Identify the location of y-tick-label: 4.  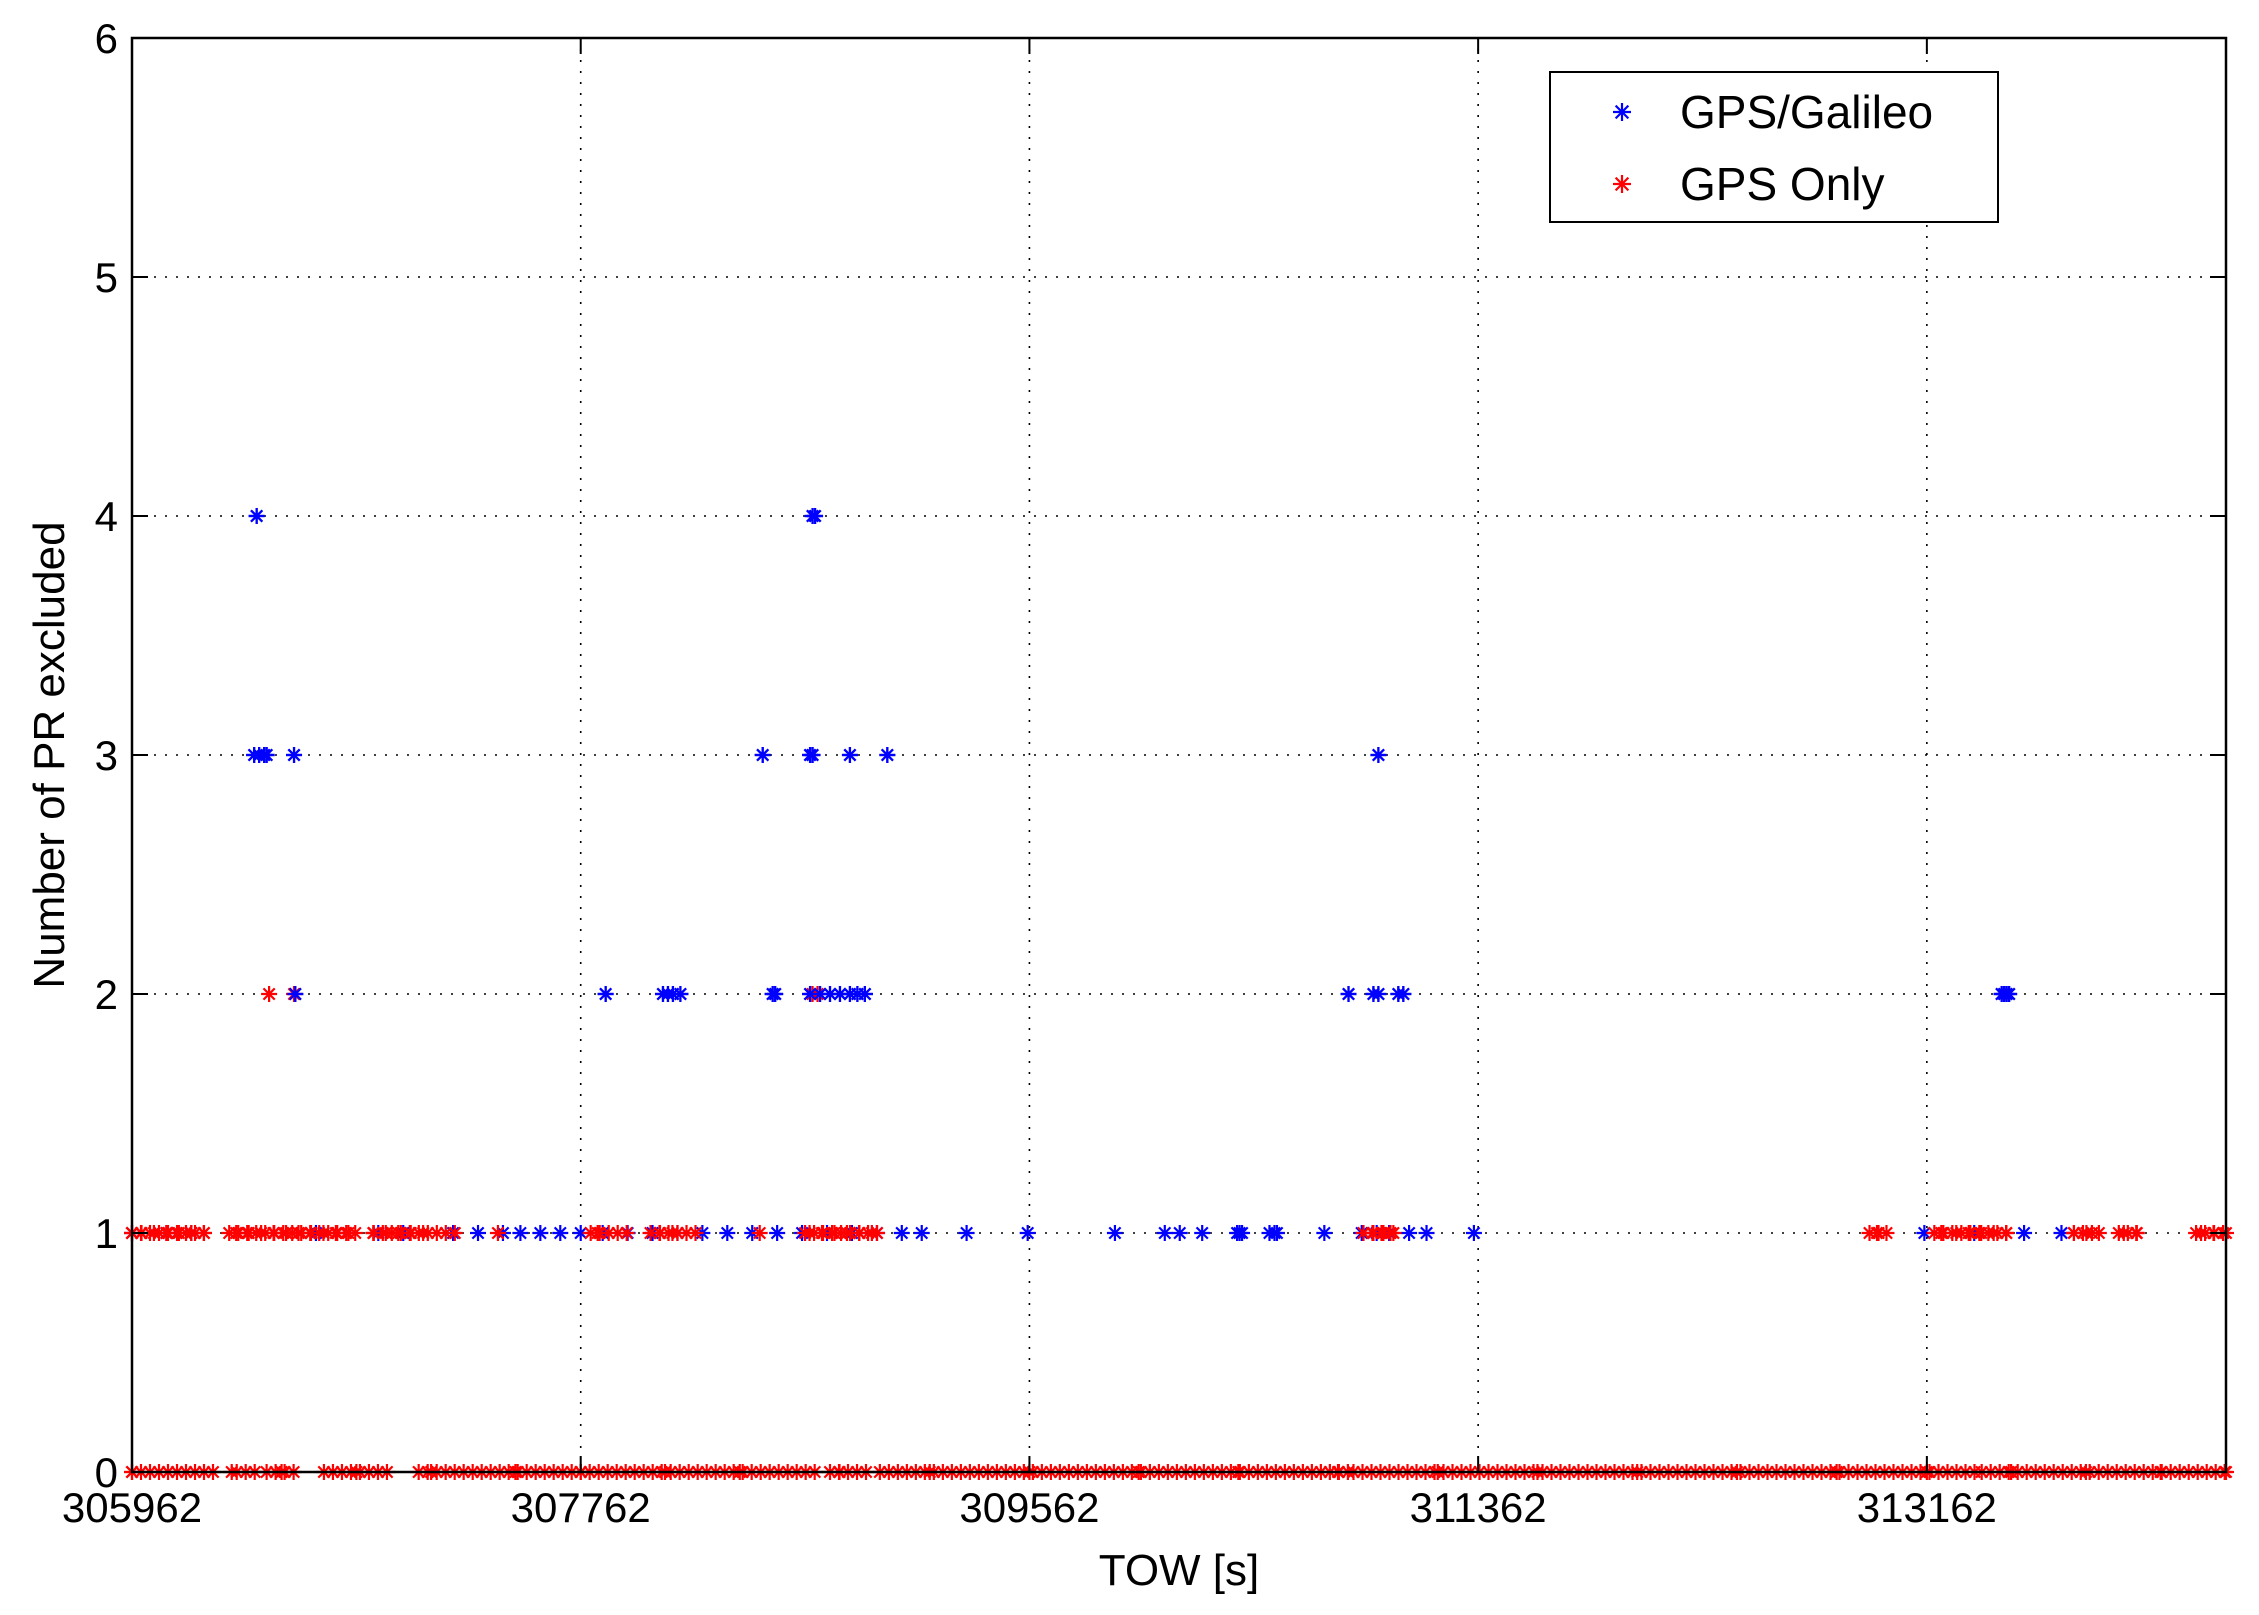
(106, 516).